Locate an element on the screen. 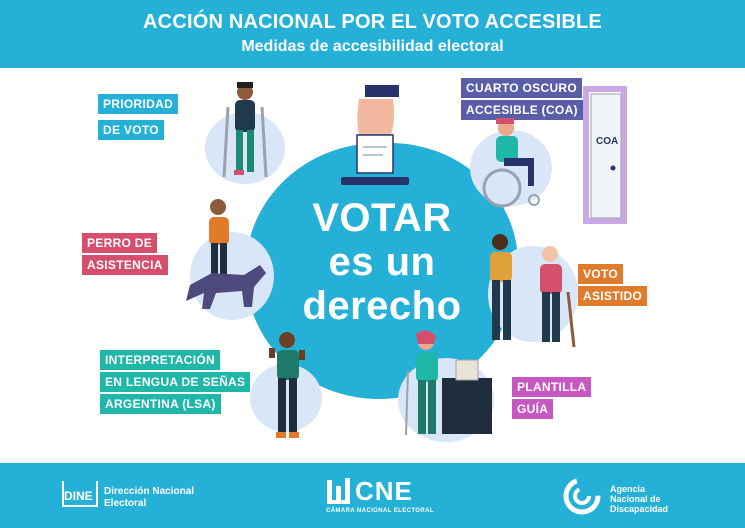  label-coa-1: CUARTO OSCURO is located at coordinates (522, 88).